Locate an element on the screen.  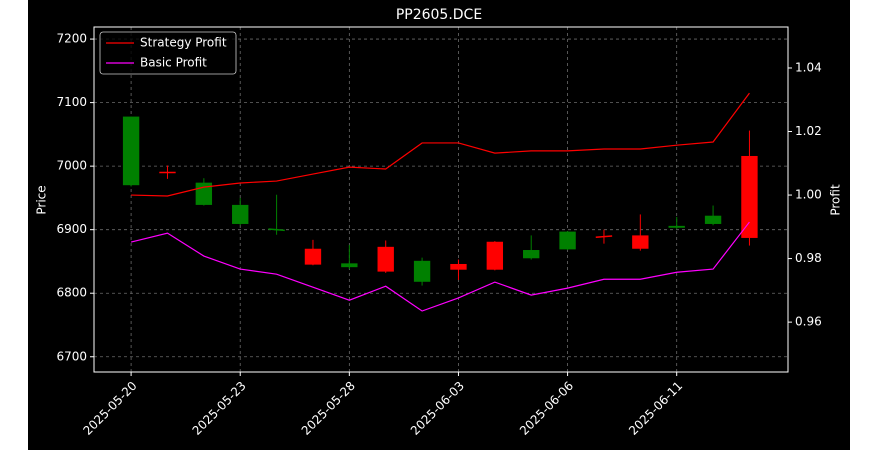
legend-label: Strategy Profit is located at coordinates (183, 43).